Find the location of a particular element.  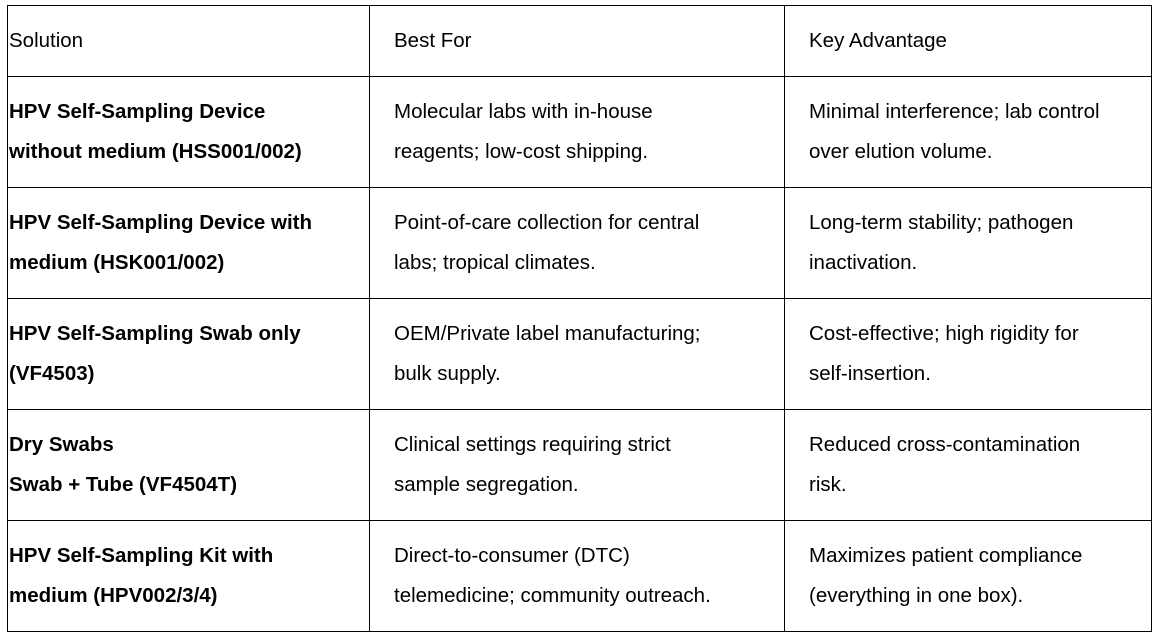

cell-line: reagents; low-cost shipping. is located at coordinates (521, 151).